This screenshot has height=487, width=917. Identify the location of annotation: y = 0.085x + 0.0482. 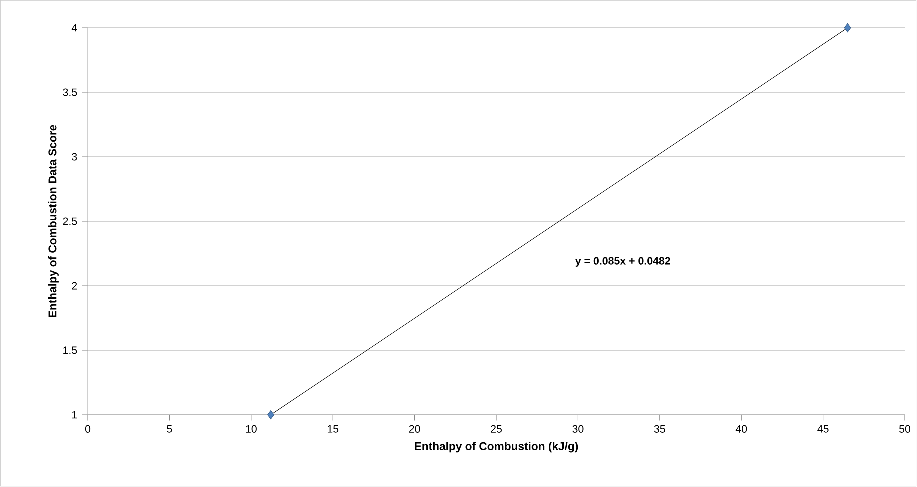
(622, 262).